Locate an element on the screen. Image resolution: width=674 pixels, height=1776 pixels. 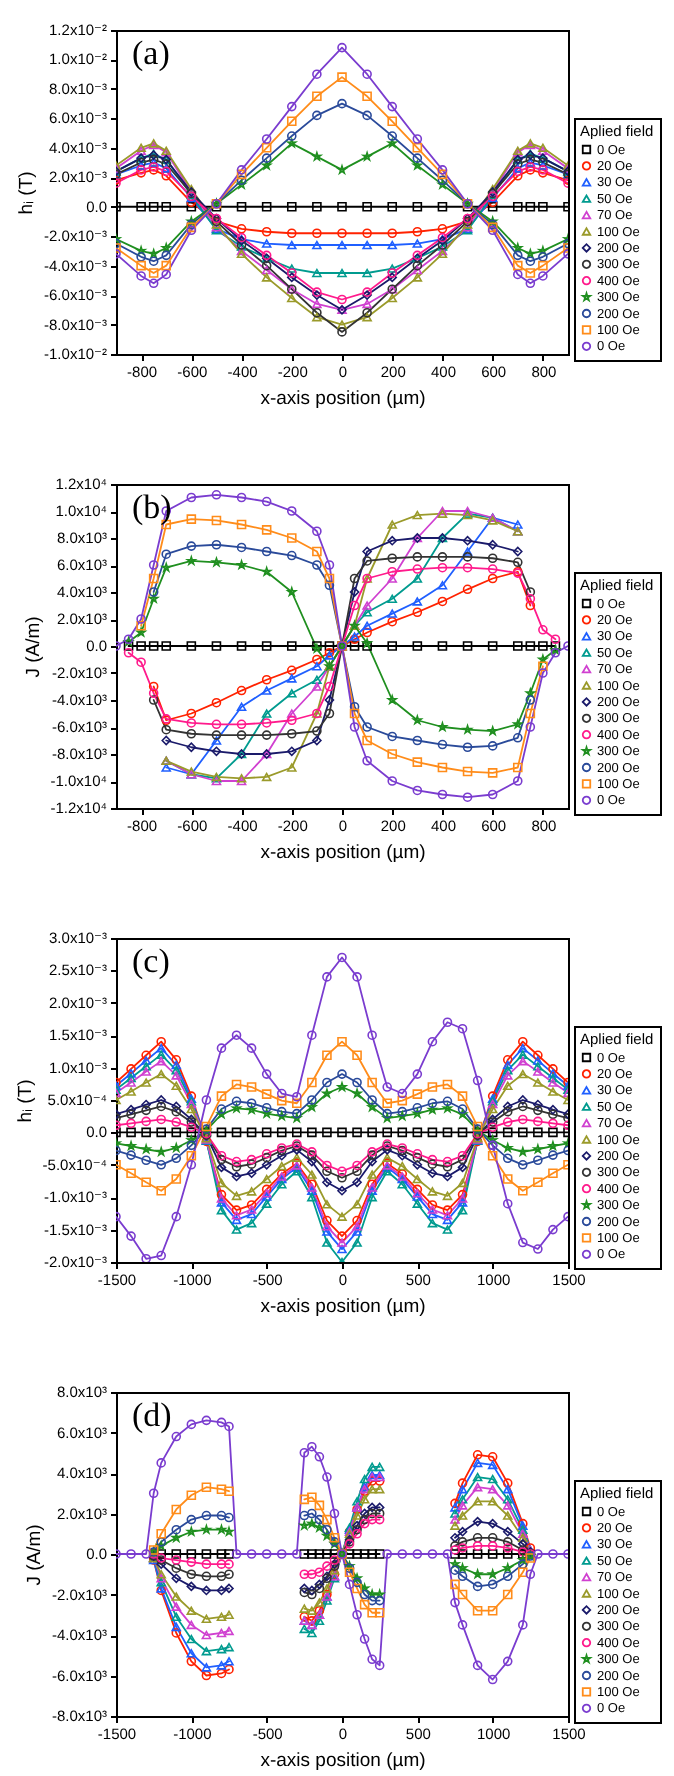
annotation: (c) is located at coordinates (151, 961).